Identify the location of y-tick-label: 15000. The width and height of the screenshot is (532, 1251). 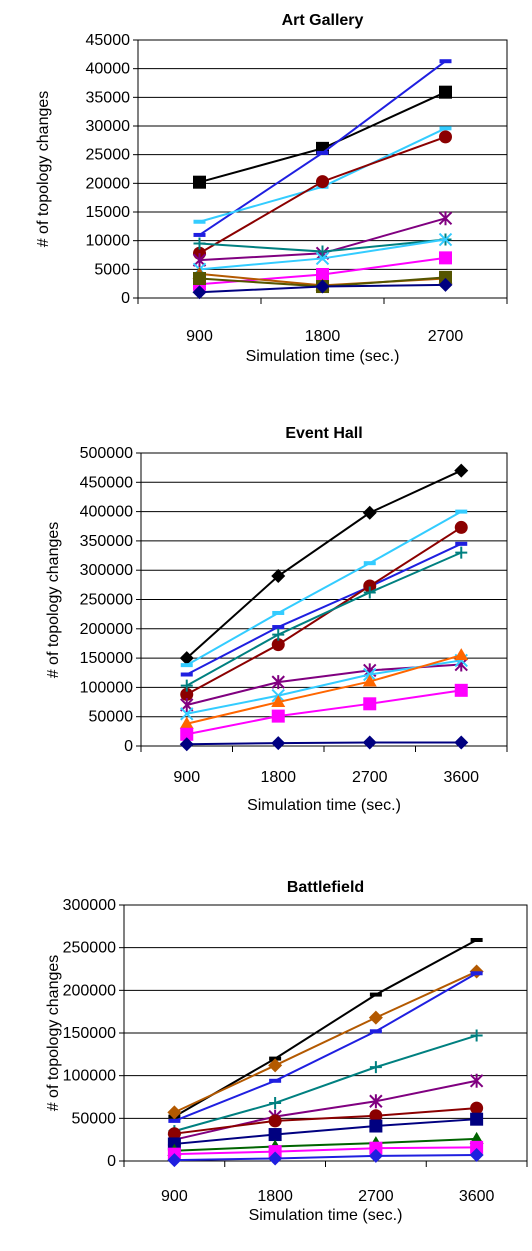
(108, 212).